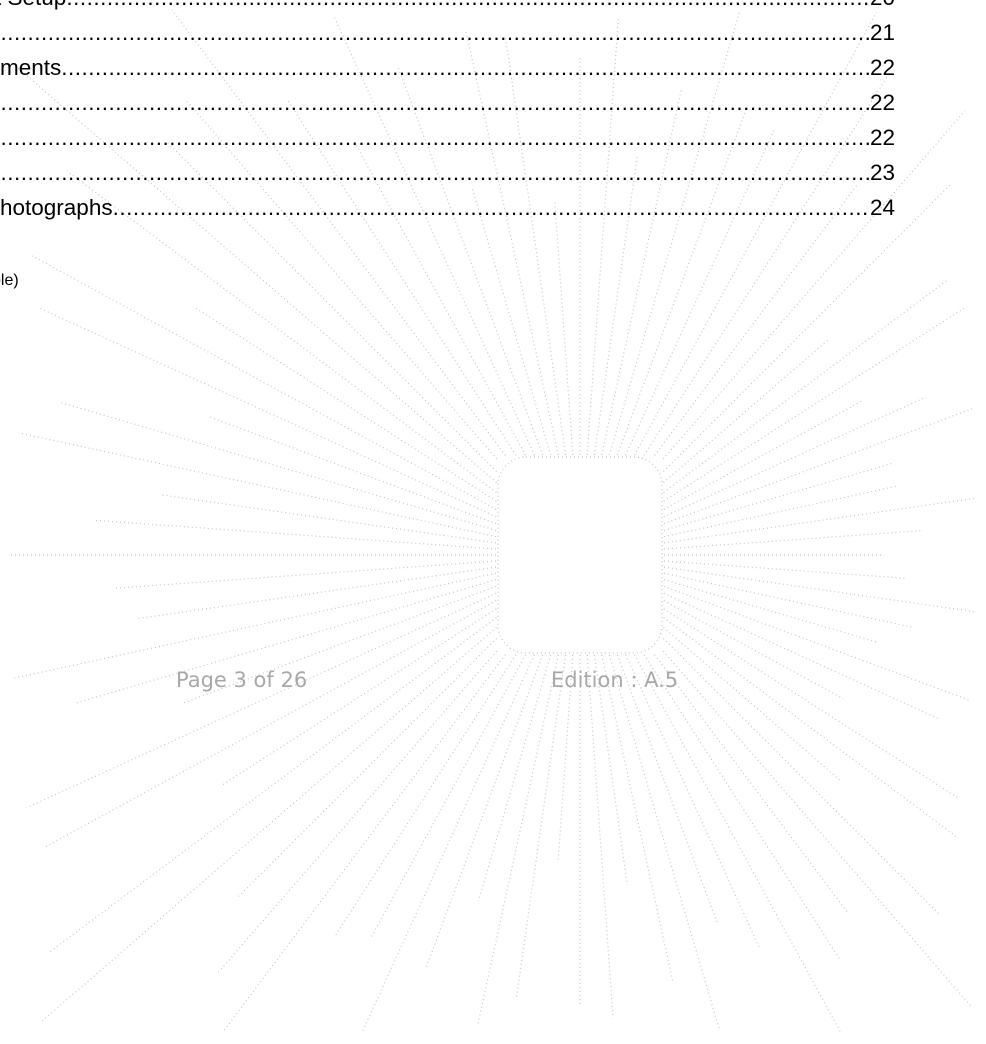  I want to click on toc-entry-page: 23, so click(882, 172).